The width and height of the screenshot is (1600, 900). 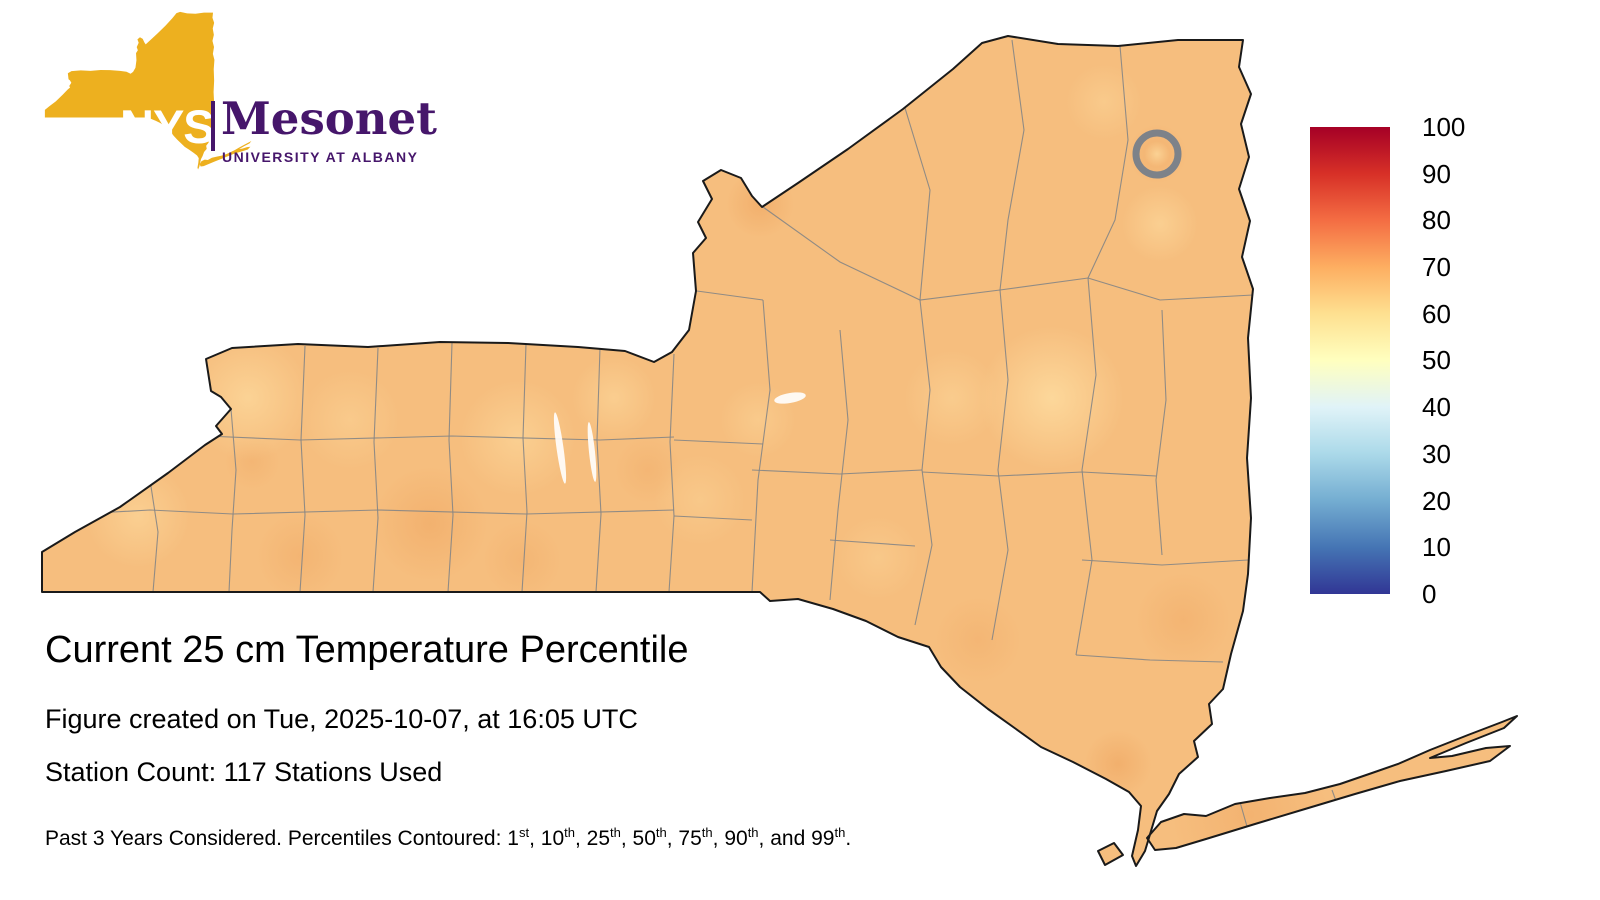 What do you see at coordinates (679, 438) in the screenshot?
I see `lakes` at bounding box center [679, 438].